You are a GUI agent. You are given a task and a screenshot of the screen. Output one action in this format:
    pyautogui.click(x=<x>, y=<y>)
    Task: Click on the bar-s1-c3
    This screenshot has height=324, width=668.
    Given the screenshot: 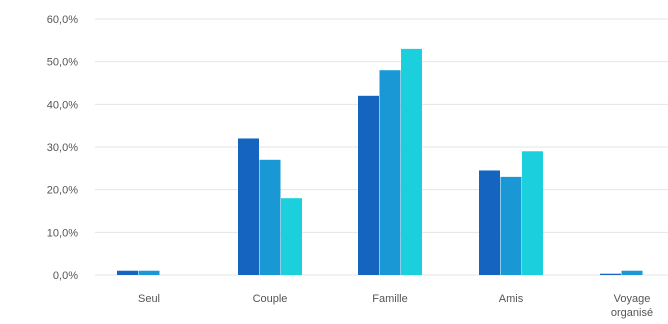 What is the action you would take?
    pyautogui.click(x=511, y=225)
    